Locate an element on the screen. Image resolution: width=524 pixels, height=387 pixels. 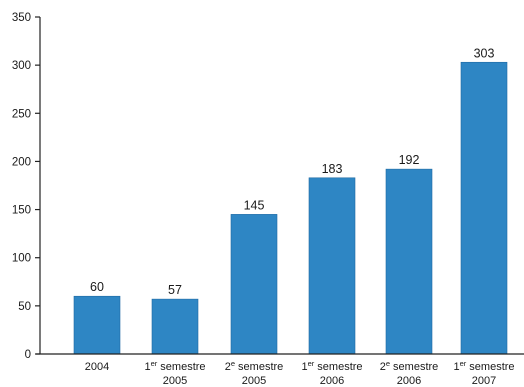
x-tick-label-year: 2007 is located at coordinates (484, 381).